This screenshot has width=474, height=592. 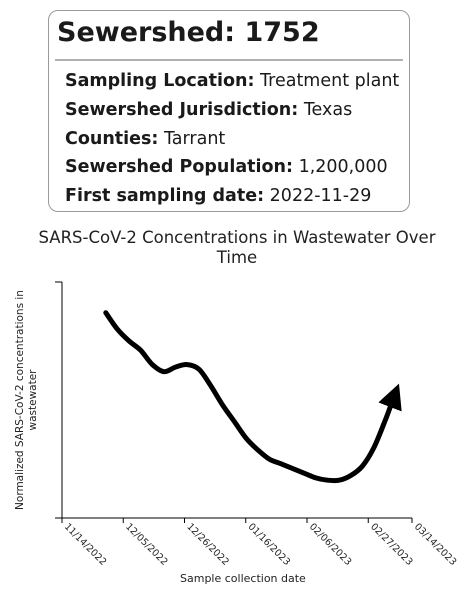 I want to click on x-tick-label: 12/26/2022, so click(x=207, y=544).